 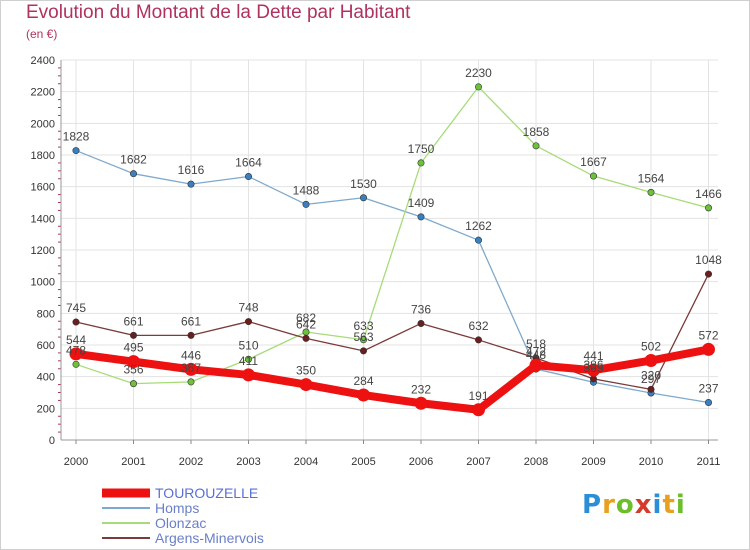 What do you see at coordinates (133, 348) in the screenshot?
I see `data-label: 495` at bounding box center [133, 348].